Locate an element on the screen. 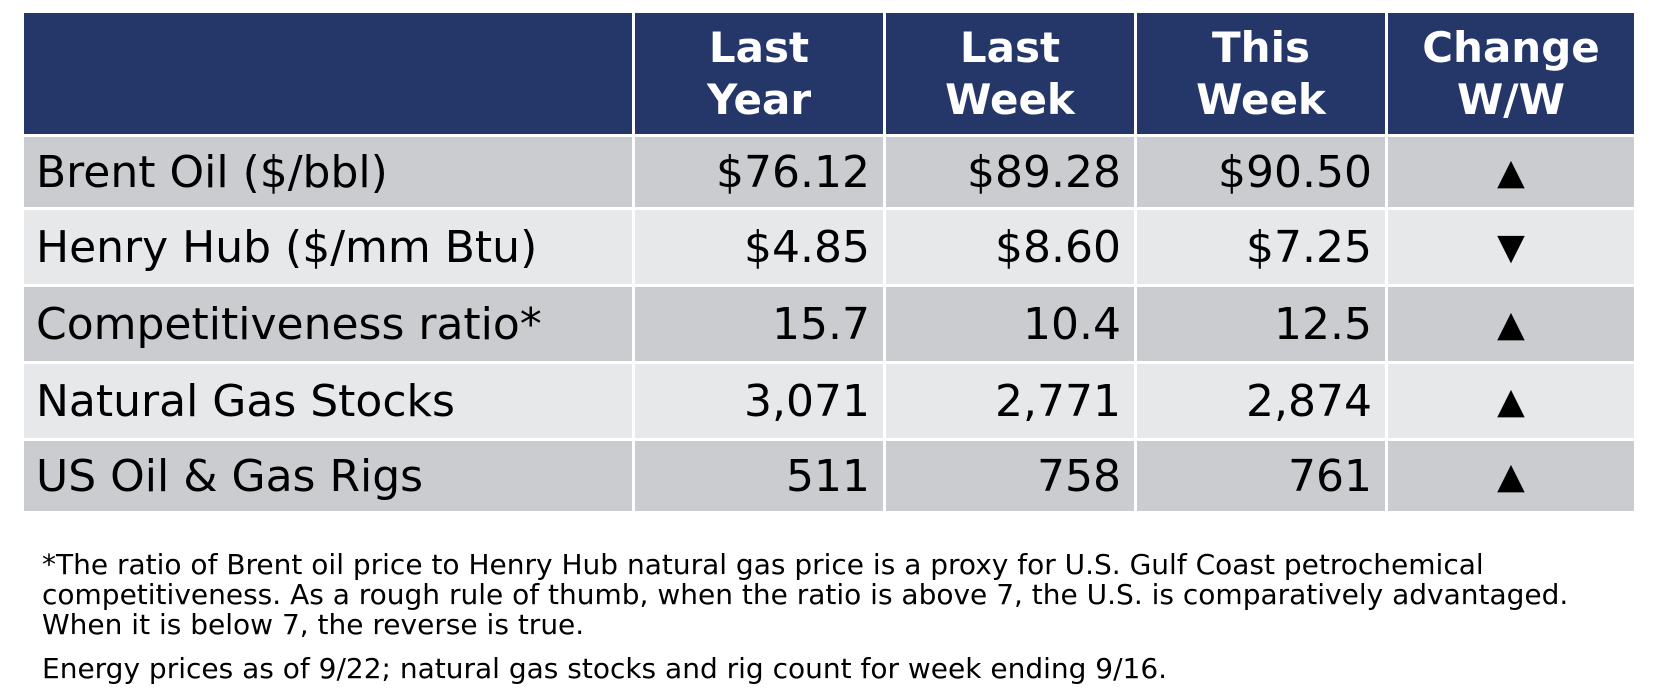 This screenshot has width=1659, height=691. cell-gas-stocks-last-week: 2,771 is located at coordinates (1010, 401).